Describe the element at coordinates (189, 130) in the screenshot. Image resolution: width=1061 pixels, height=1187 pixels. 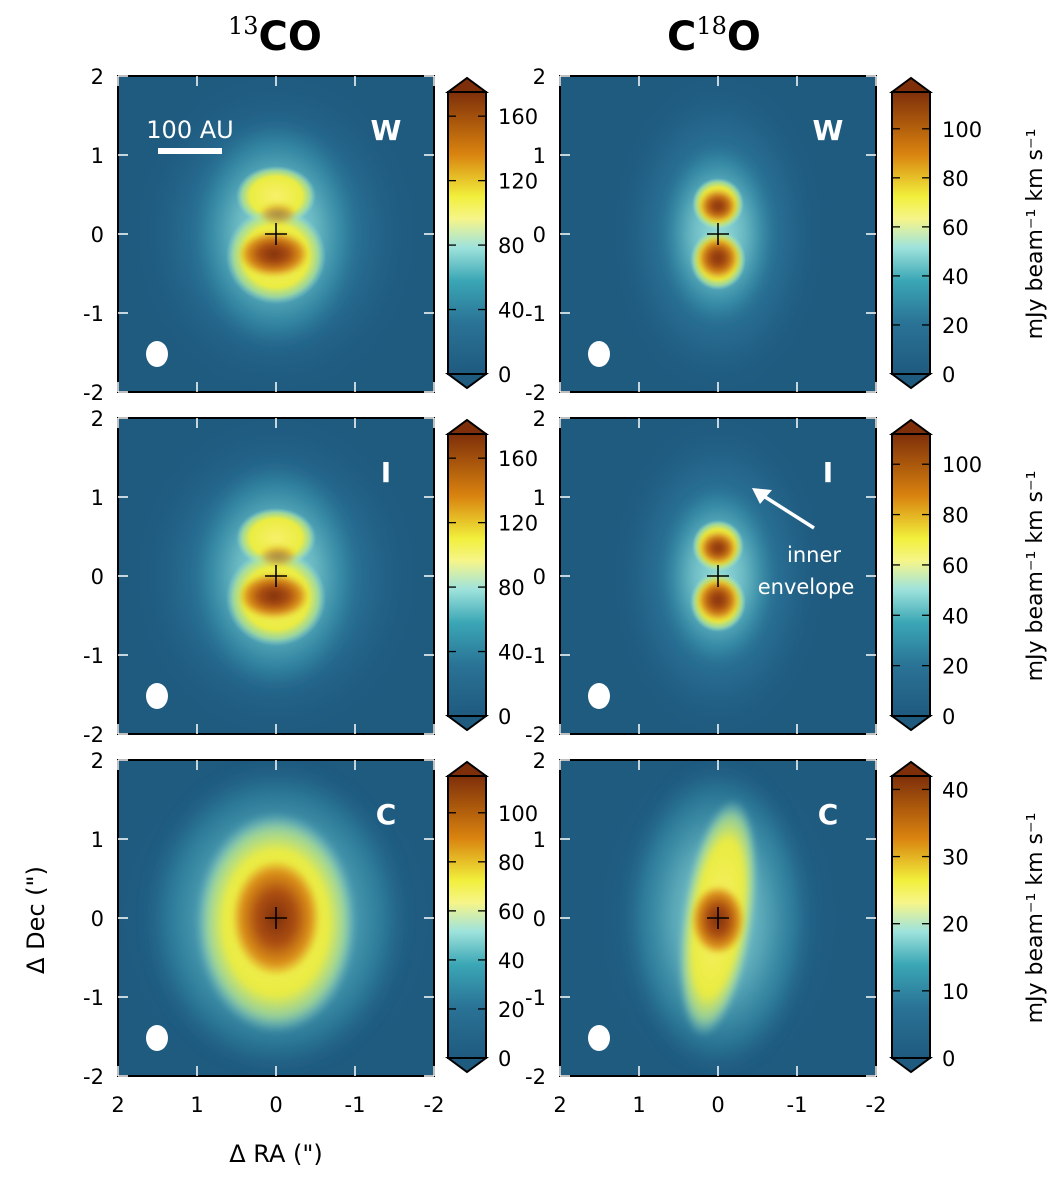
I see `scalebar-label: 100 AU` at that location.